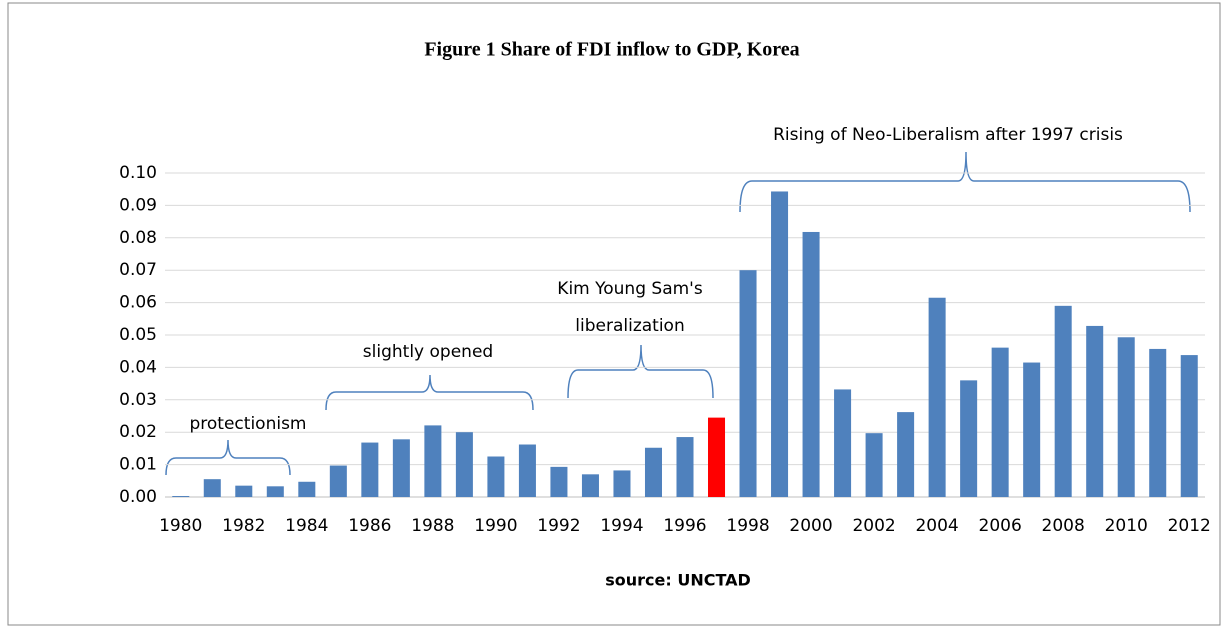 The height and width of the screenshot is (626, 1221). What do you see at coordinates (138, 303) in the screenshot?
I see `y-tick-label: 0.06` at bounding box center [138, 303].